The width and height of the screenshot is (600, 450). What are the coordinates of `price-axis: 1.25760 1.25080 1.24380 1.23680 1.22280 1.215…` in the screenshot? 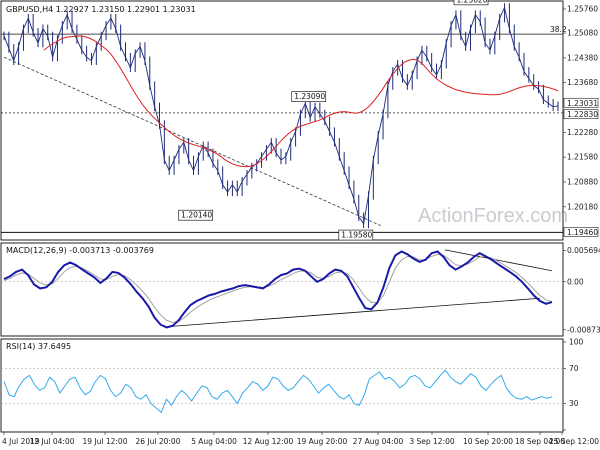 It's located at (580, 107).